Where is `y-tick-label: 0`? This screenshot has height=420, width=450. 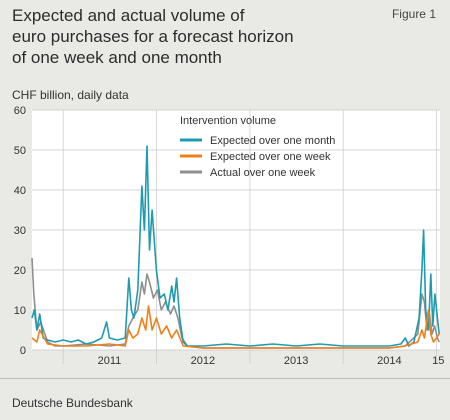 y-tick-label: 0 is located at coordinates (23, 351).